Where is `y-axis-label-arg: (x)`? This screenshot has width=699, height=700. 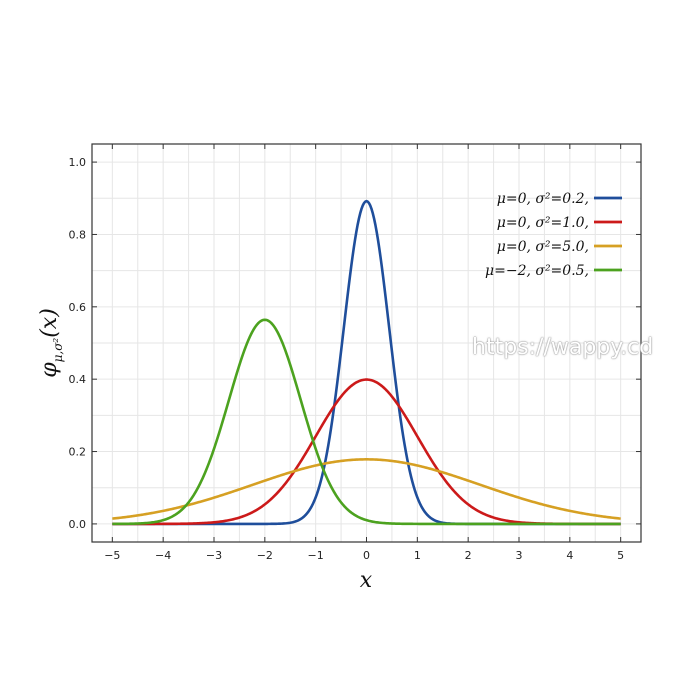 y-axis-label-arg: (x) is located at coordinates (49, 323).